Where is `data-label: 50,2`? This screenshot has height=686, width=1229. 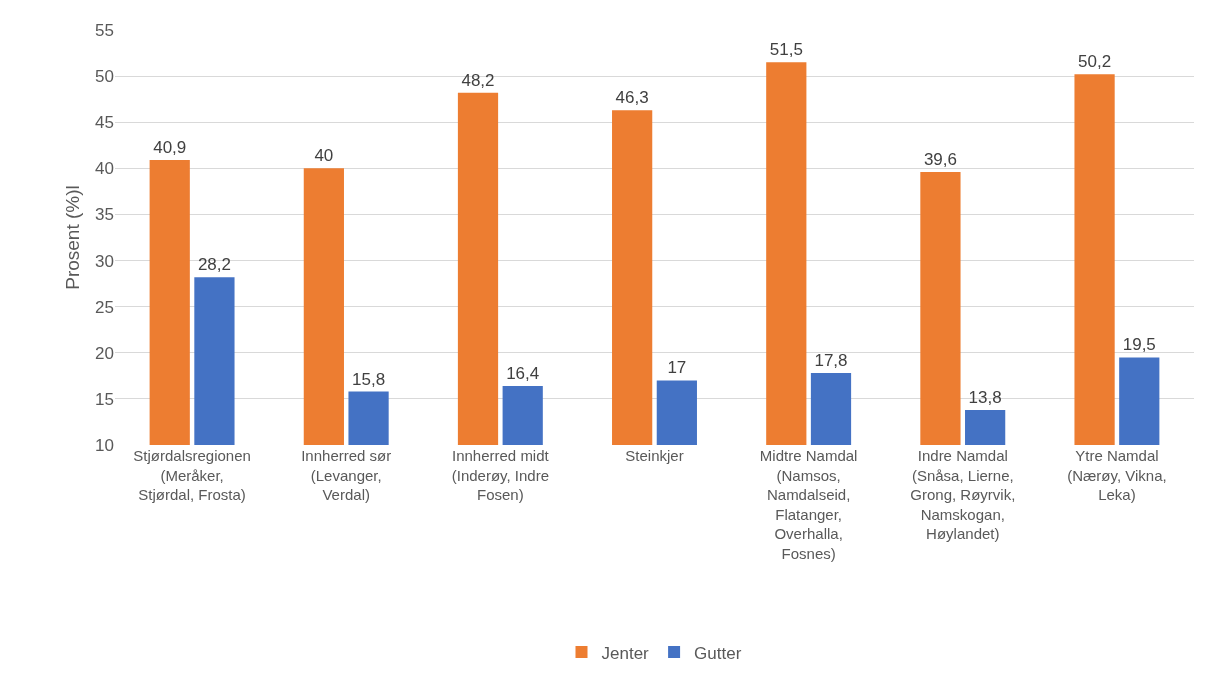 data-label: 50,2 is located at coordinates (1095, 62).